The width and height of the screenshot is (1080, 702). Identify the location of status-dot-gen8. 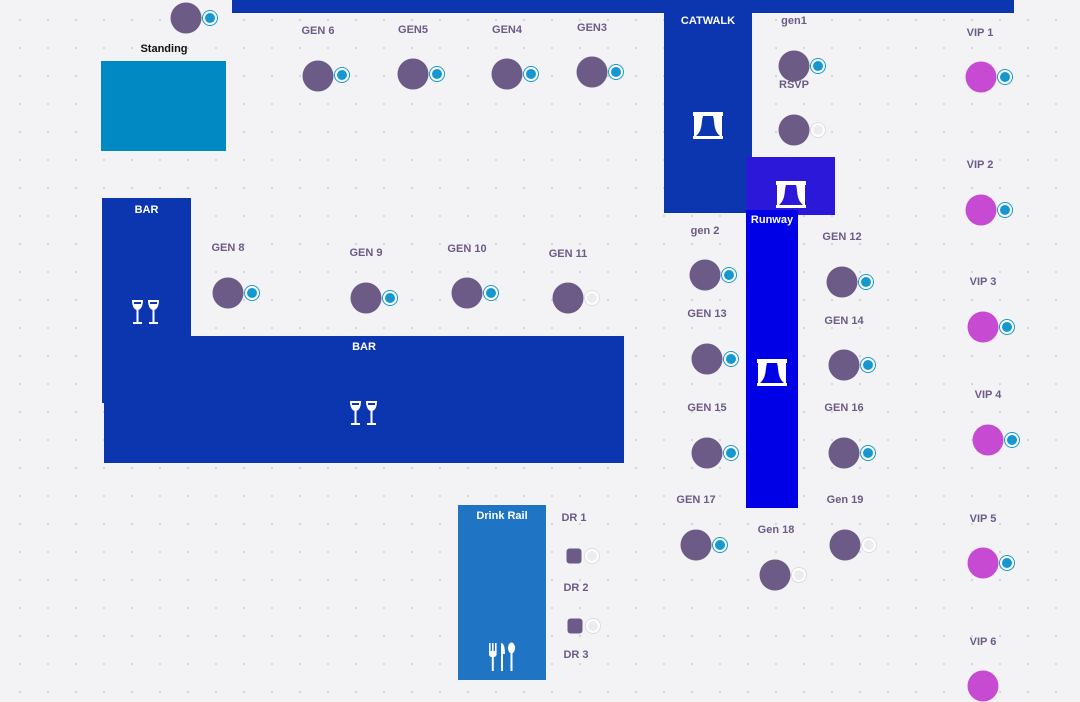
(252, 293).